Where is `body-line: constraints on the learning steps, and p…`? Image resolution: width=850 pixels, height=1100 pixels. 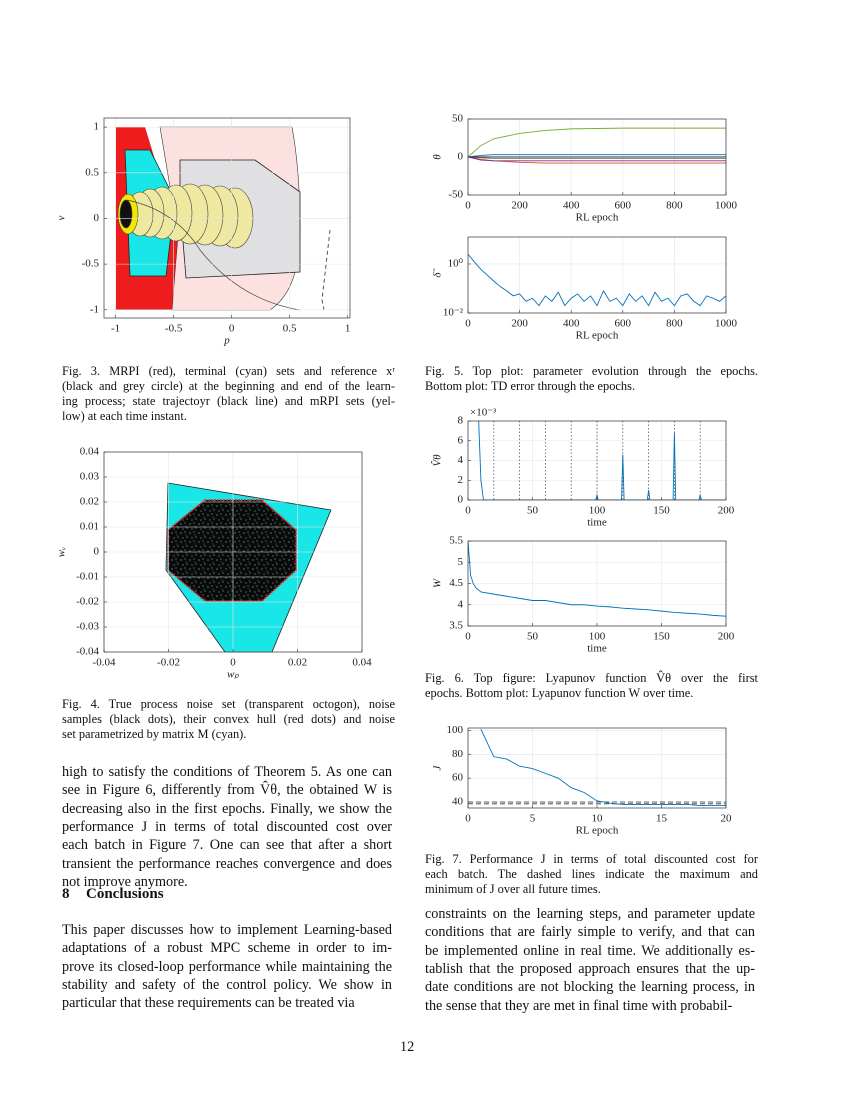 body-line: constraints on the learning steps, and p… is located at coordinates (590, 914).